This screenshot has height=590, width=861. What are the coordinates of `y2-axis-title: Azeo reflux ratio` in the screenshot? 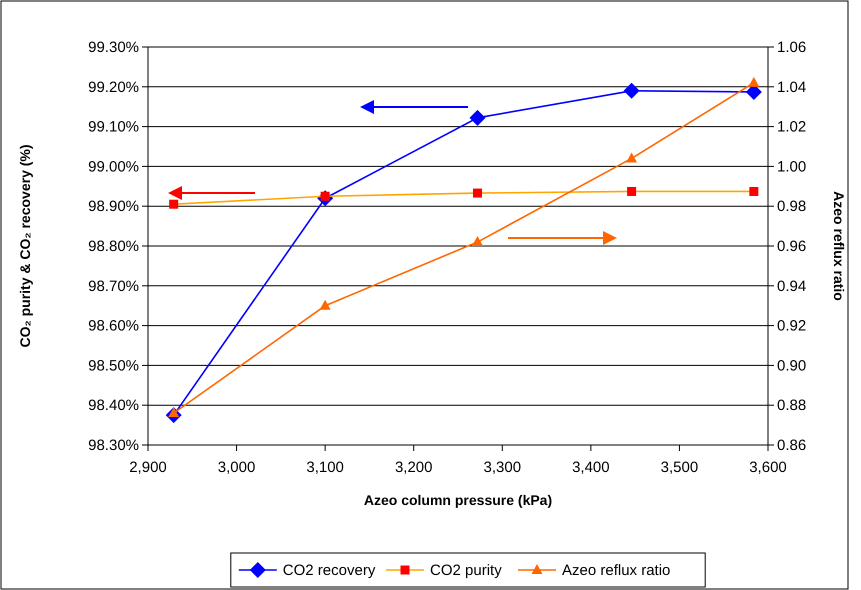 It's located at (839, 246).